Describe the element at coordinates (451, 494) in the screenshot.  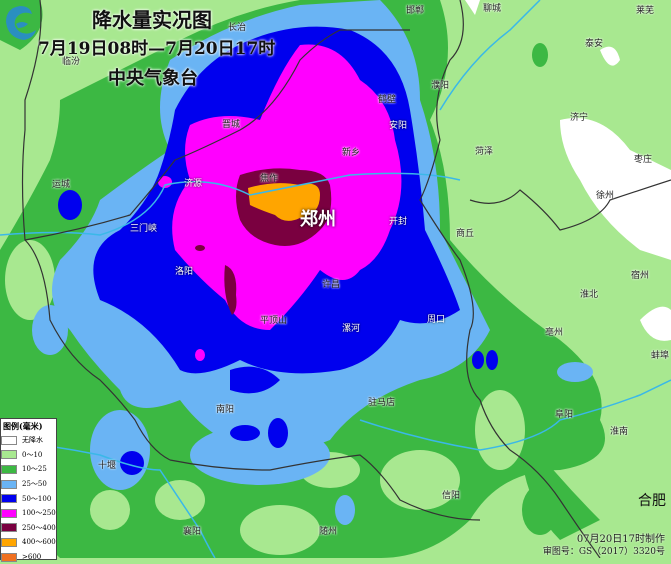
I see `city-label-xinyang: 信阳` at that location.